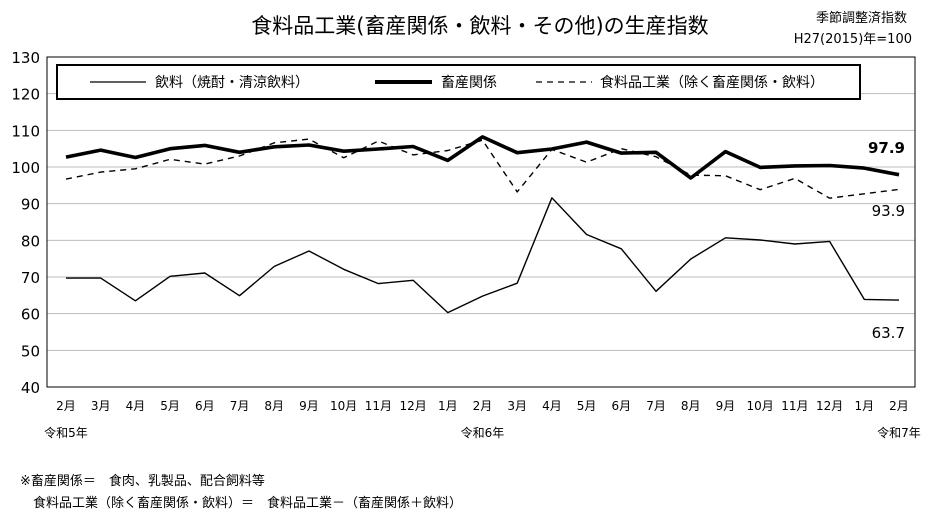  Describe the element at coordinates (30, 351) in the screenshot. I see `y-tick-label: 50` at that location.